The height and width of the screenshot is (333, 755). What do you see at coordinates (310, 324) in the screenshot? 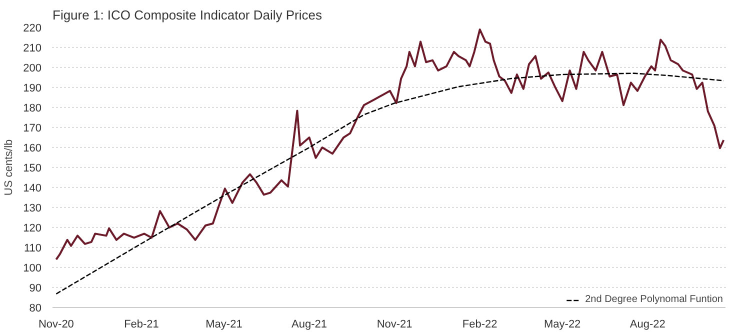
I see `x-tick-label: Aug-21` at bounding box center [310, 324].